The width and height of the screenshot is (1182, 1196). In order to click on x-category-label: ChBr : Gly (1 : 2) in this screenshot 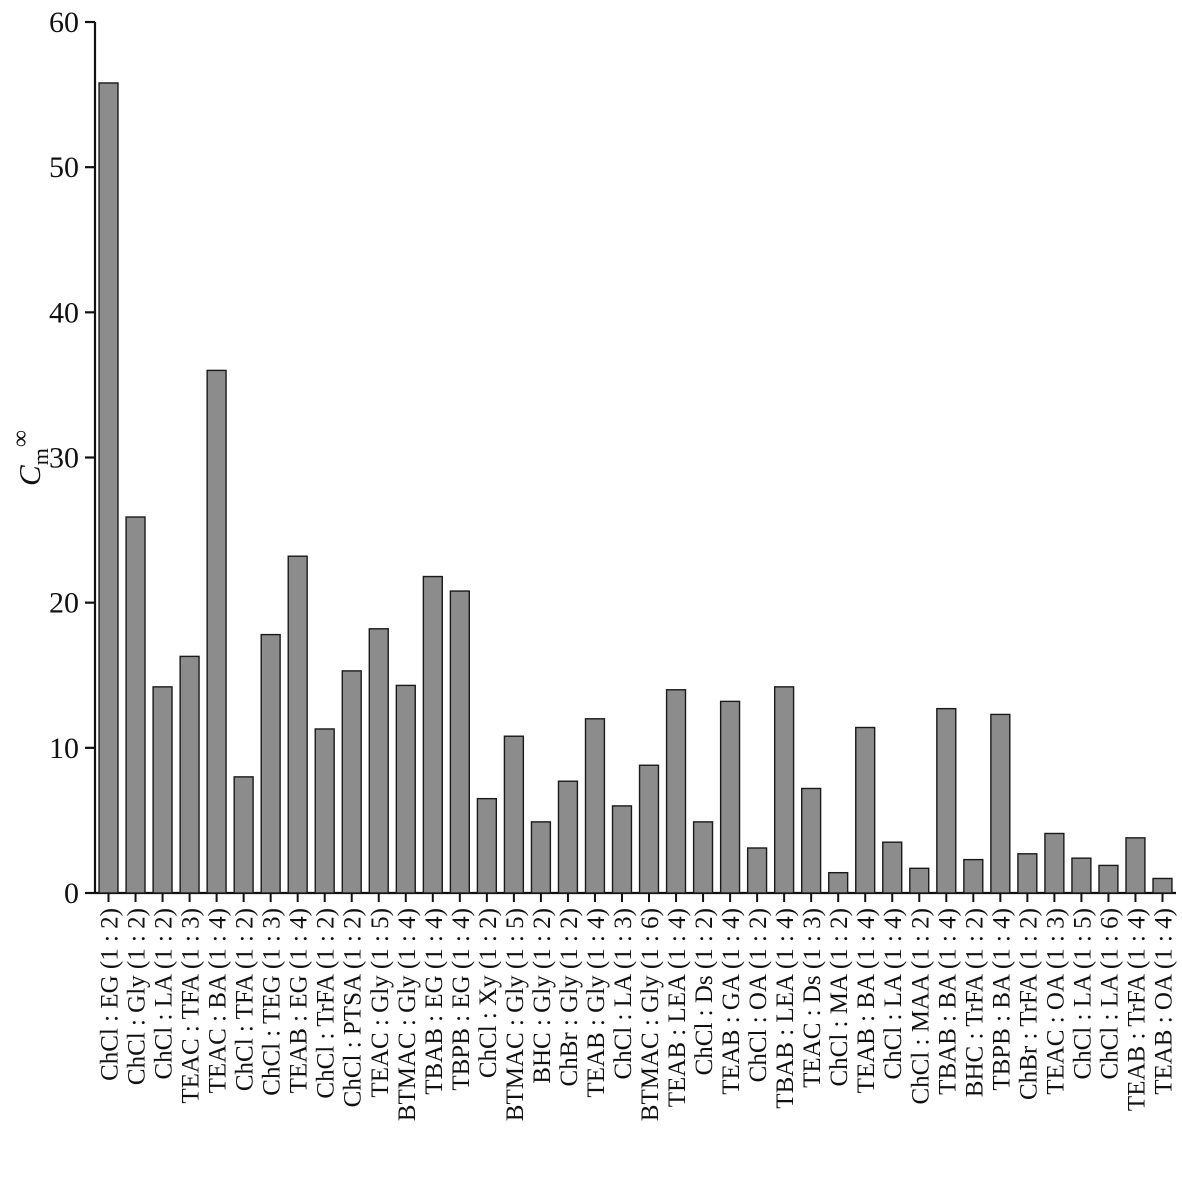, I will do `click(569, 997)`.